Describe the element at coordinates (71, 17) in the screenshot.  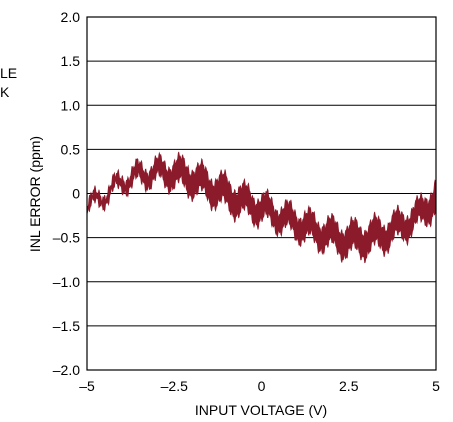
I see `y-tick-label: 2.0` at that location.